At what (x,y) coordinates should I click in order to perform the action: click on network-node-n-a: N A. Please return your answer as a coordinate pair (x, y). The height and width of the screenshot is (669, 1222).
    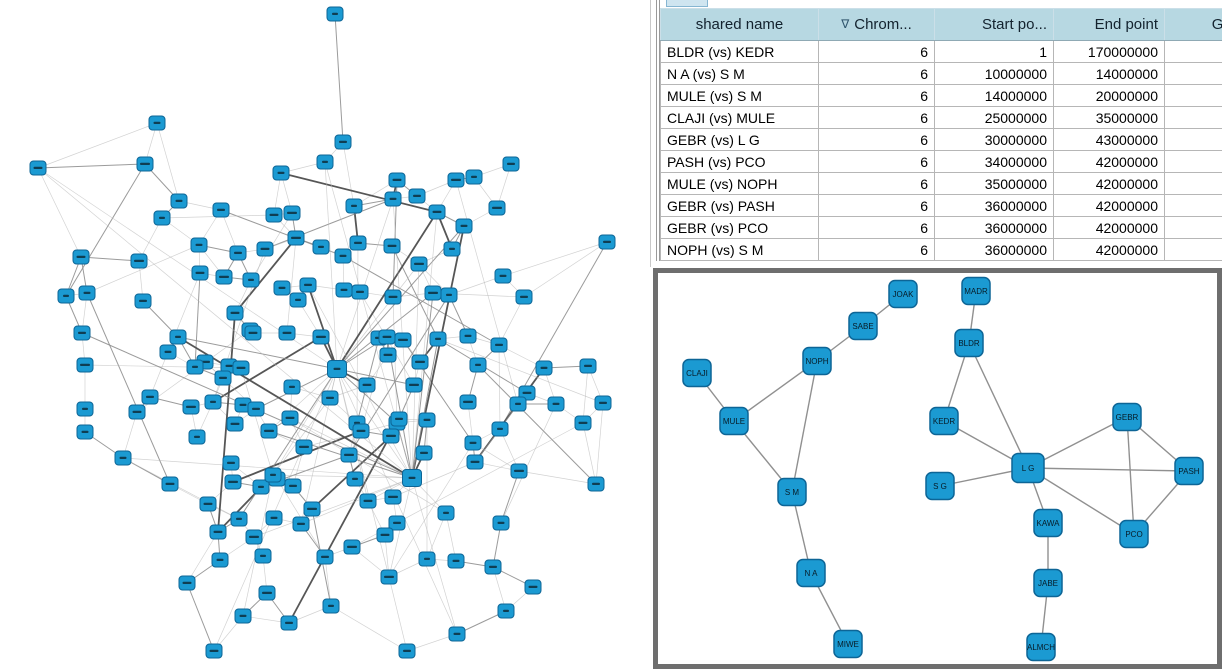
    Looking at the image, I should click on (811, 573).